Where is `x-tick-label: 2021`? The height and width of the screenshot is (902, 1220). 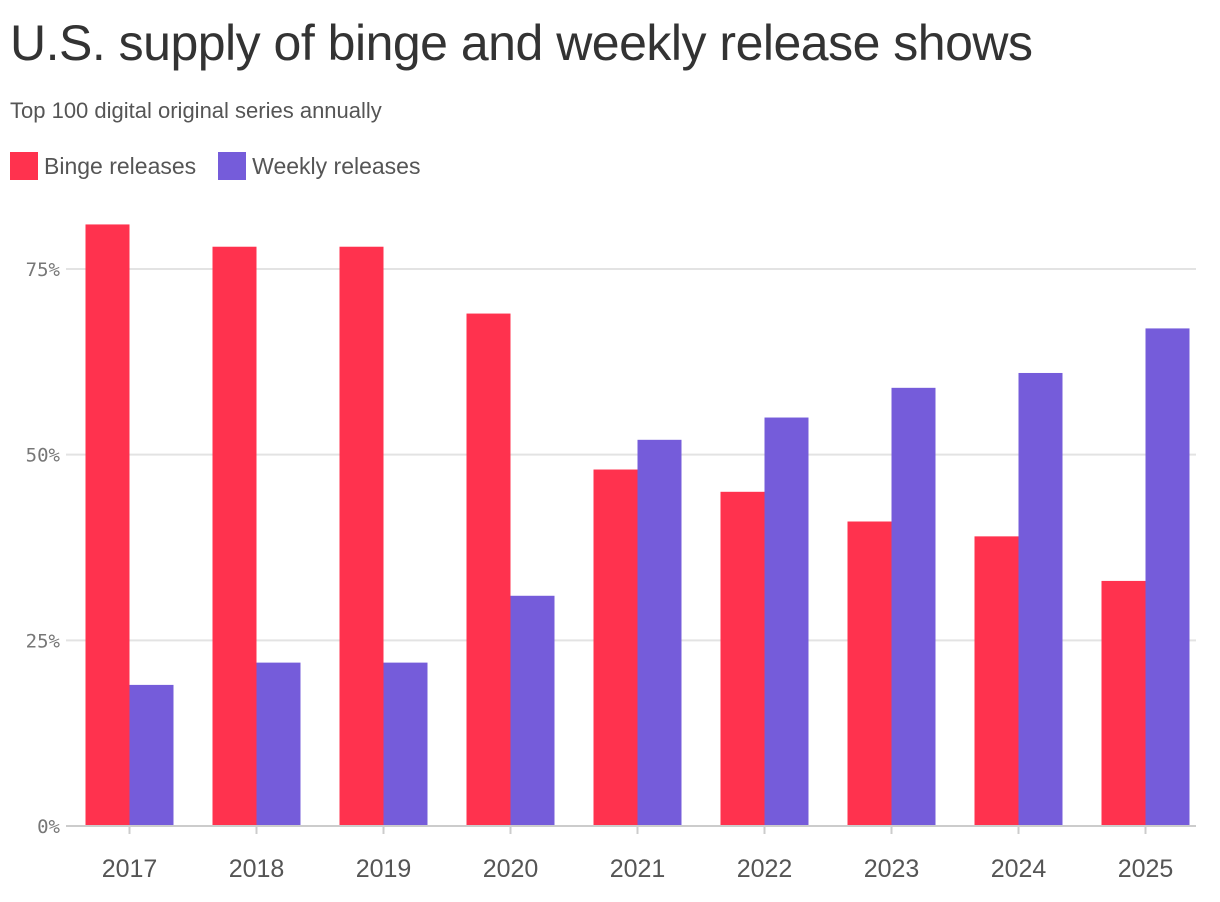 x-tick-label: 2021 is located at coordinates (638, 869).